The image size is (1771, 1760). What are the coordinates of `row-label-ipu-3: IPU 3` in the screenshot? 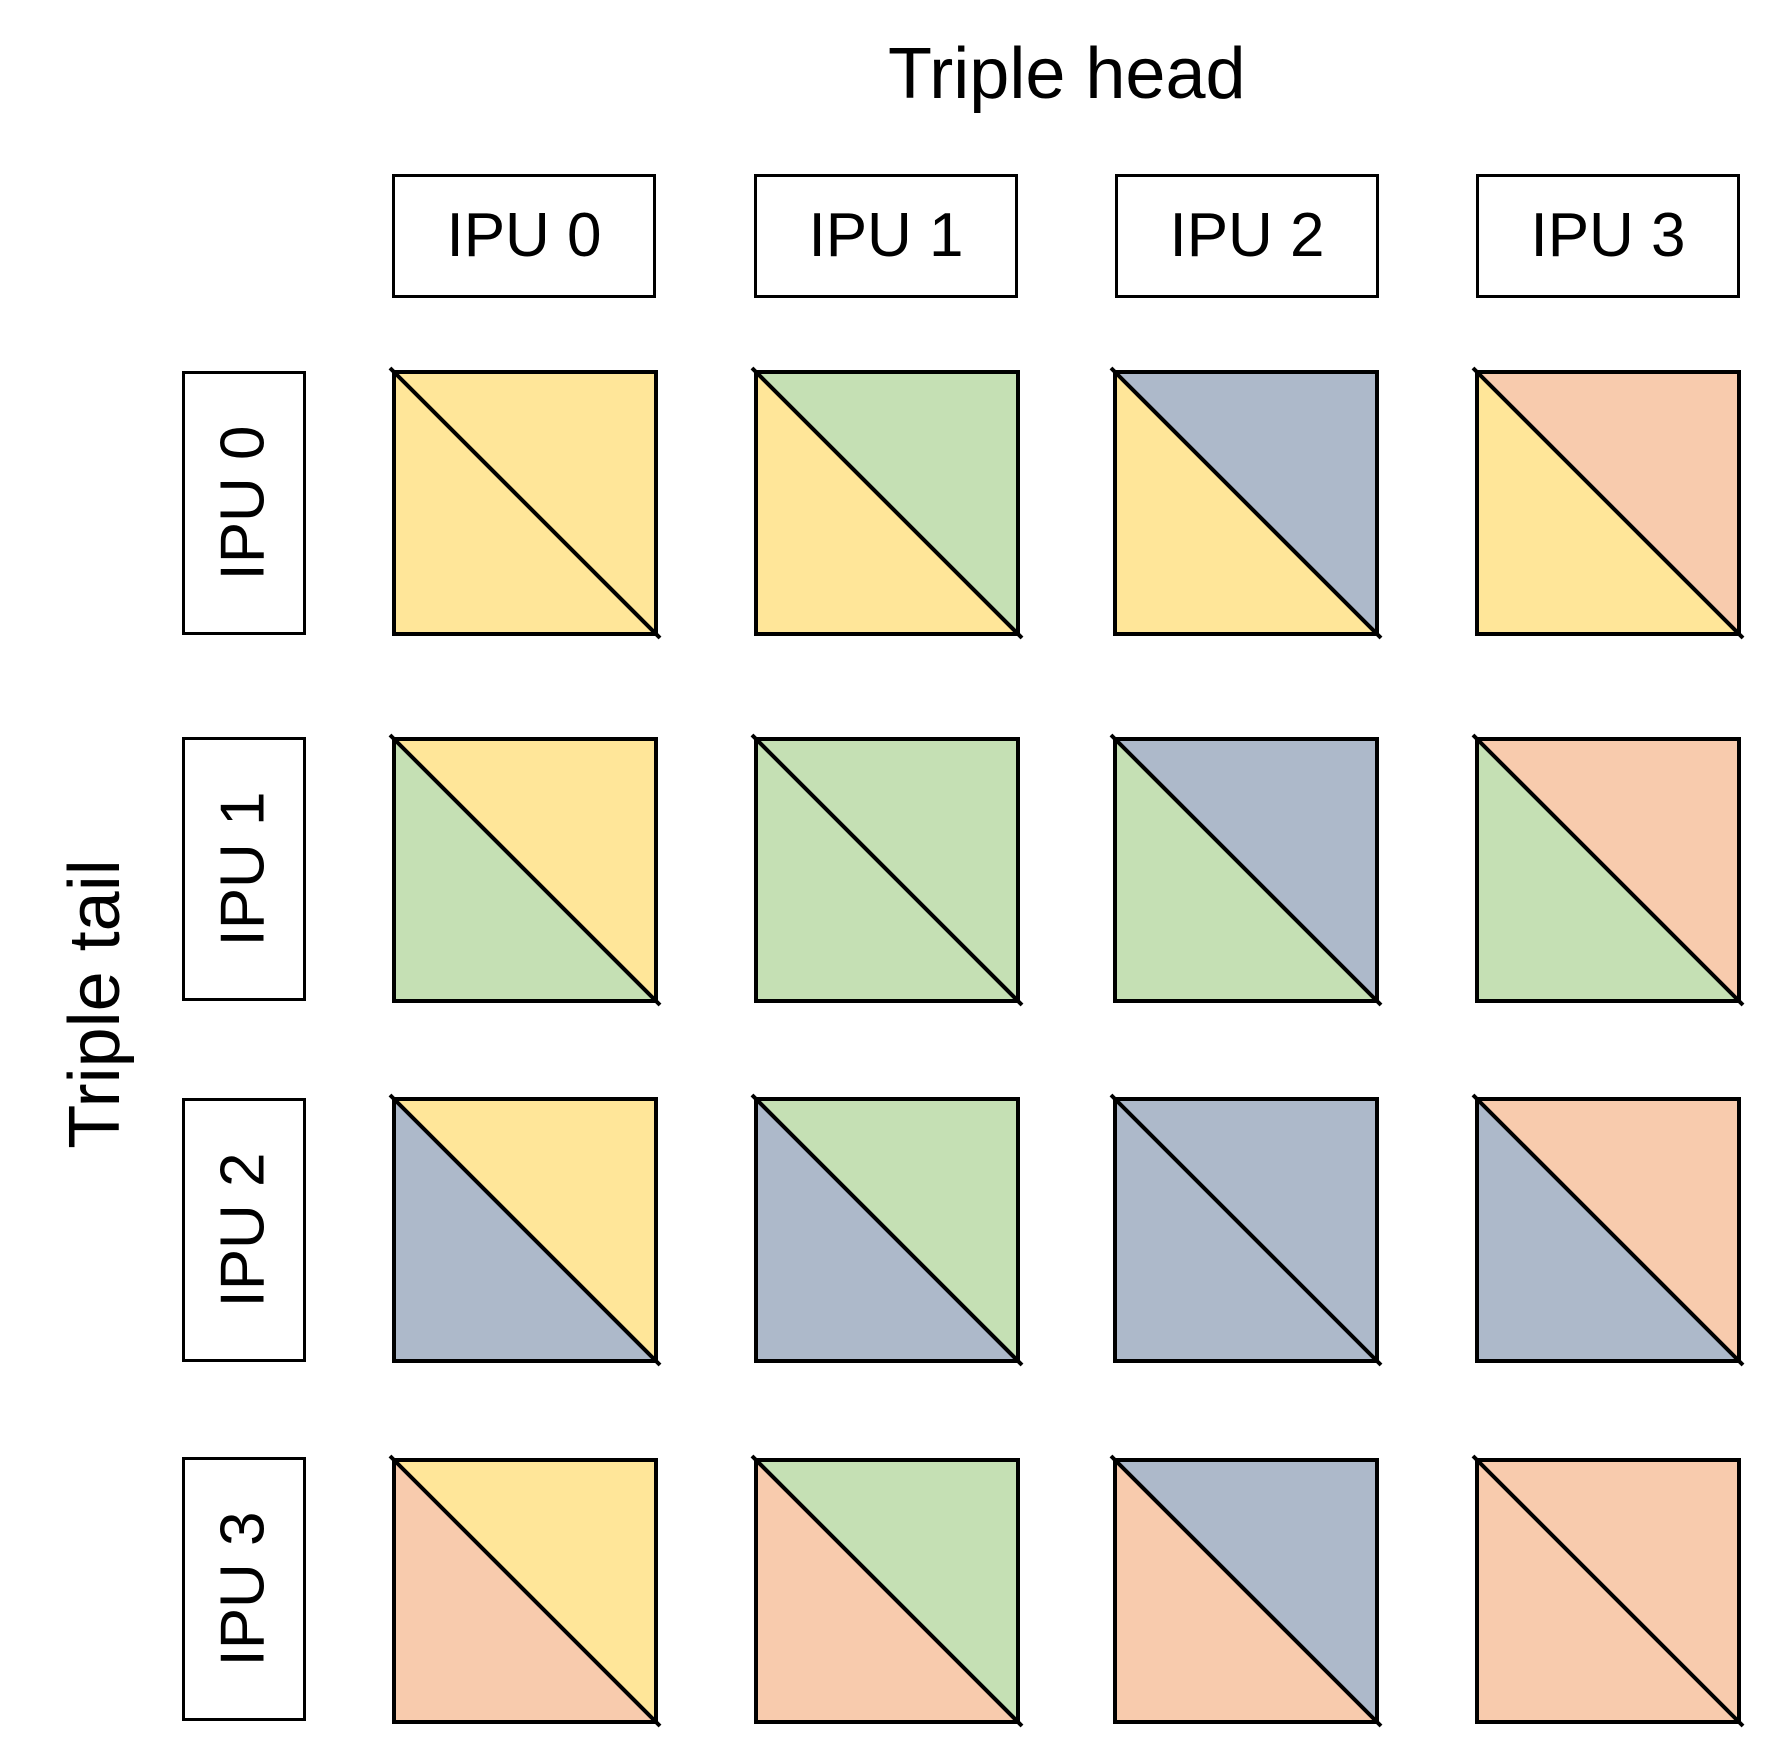 It's located at (244, 1589).